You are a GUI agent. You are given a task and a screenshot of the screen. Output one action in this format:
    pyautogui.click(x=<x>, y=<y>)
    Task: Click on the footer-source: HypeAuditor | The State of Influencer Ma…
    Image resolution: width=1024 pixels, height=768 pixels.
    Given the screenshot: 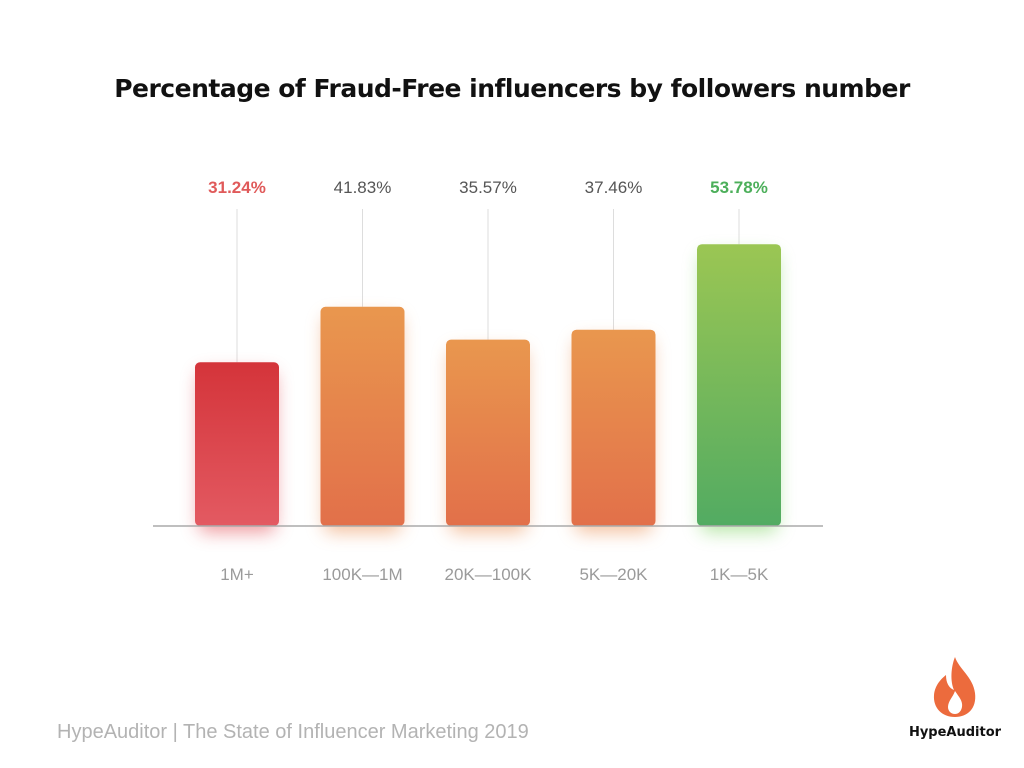 What is the action you would take?
    pyautogui.click(x=293, y=732)
    